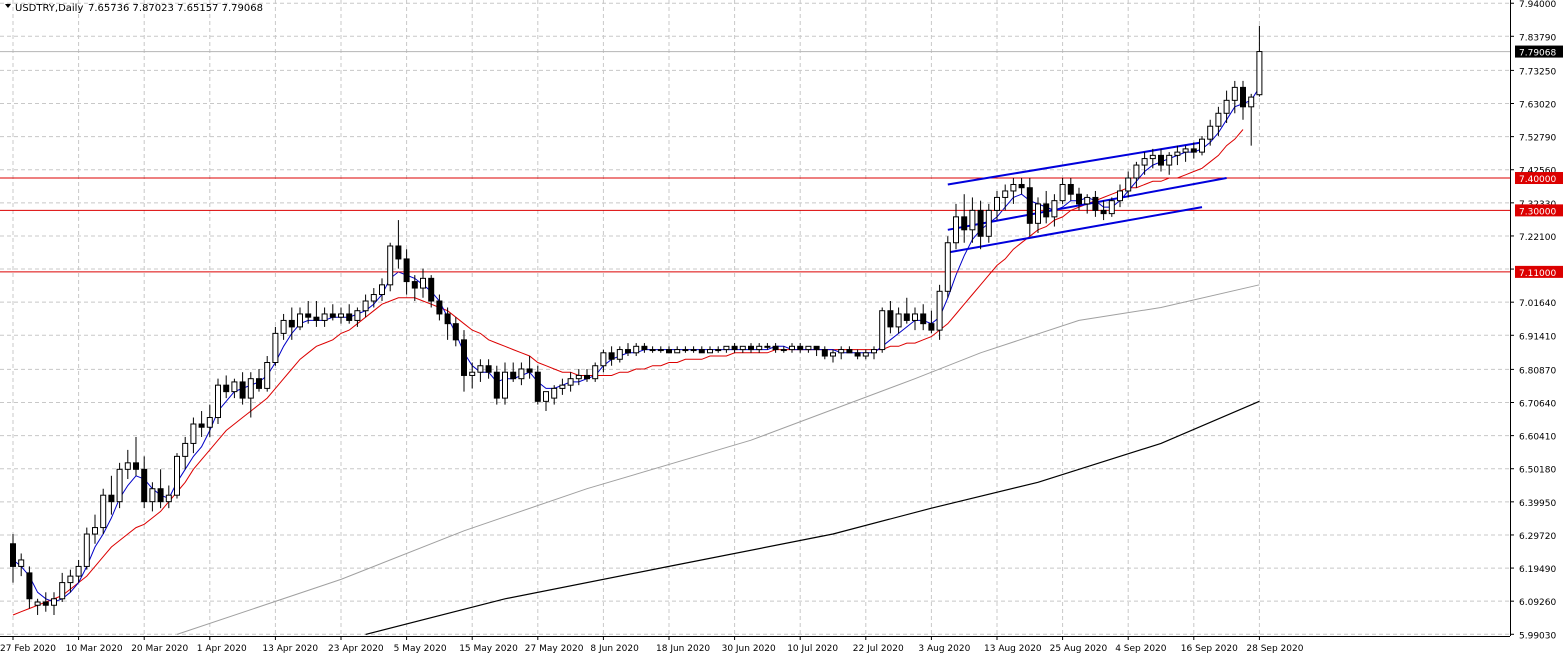 The image size is (1564, 662). I want to click on time-tick-label: 27 May 2020, so click(554, 649).